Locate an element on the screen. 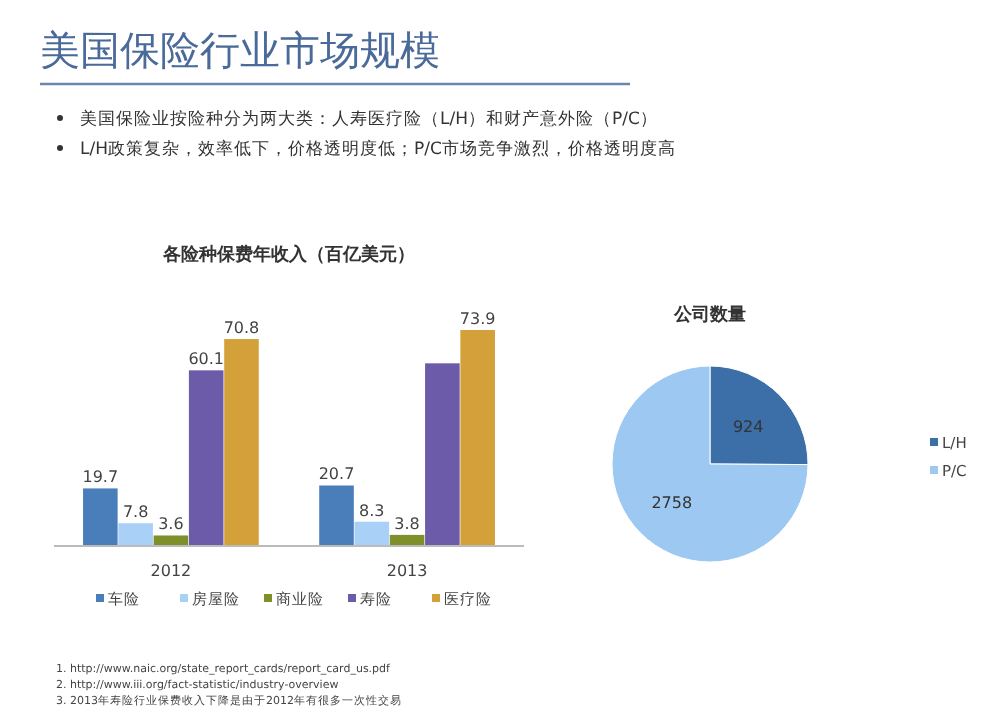  data-label: 60.1 is located at coordinates (206, 359).